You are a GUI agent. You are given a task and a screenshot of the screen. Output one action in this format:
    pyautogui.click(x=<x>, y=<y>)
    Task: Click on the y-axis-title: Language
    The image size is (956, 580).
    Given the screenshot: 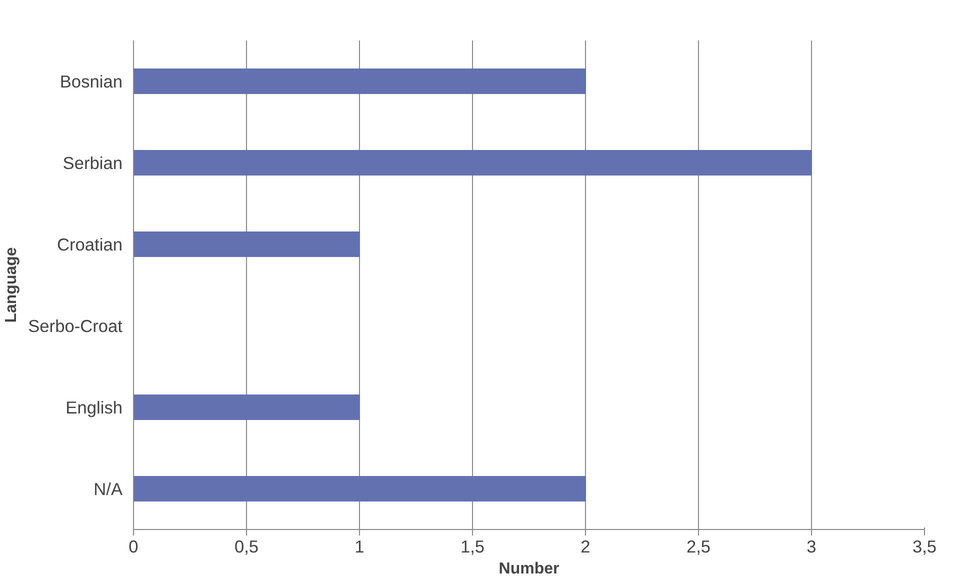 What is the action you would take?
    pyautogui.click(x=11, y=285)
    